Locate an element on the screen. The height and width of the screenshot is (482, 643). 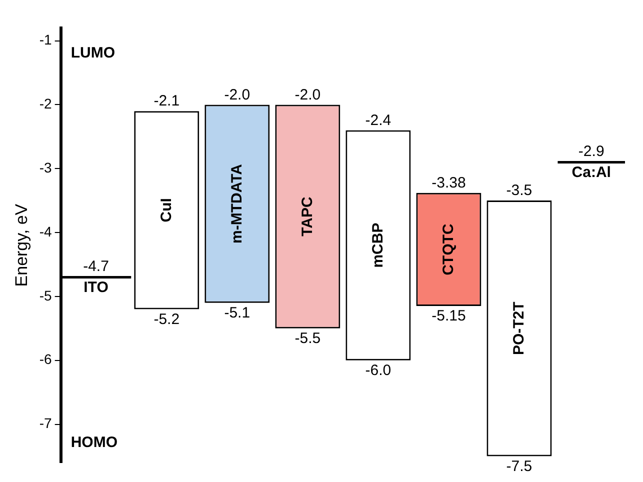
ref-line-label: ITO is located at coordinates (96, 287).